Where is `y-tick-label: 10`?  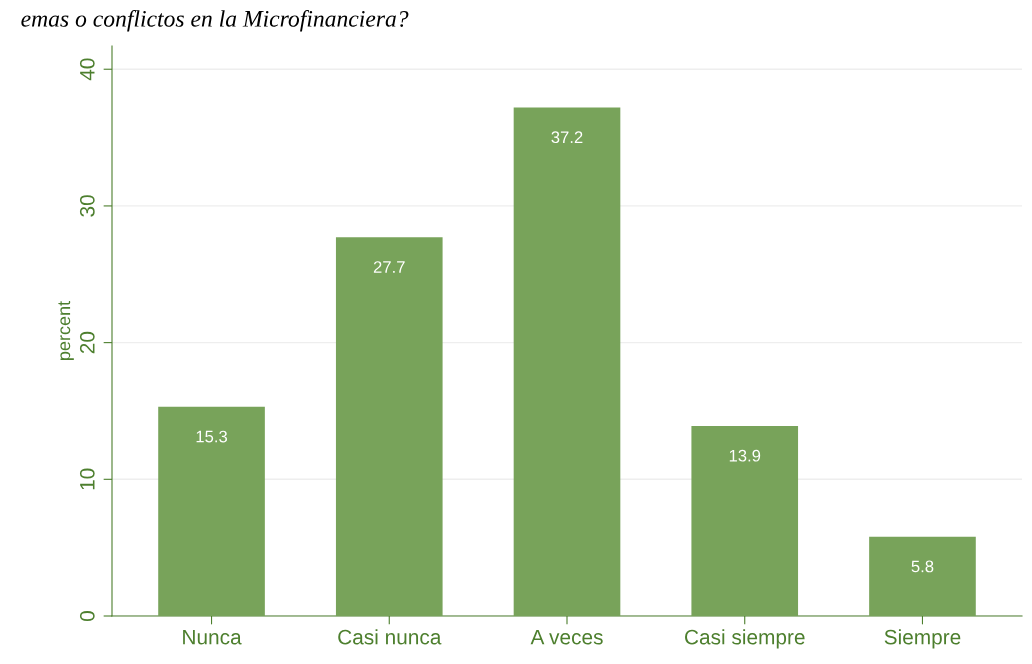
y-tick-label: 10 is located at coordinates (87, 479).